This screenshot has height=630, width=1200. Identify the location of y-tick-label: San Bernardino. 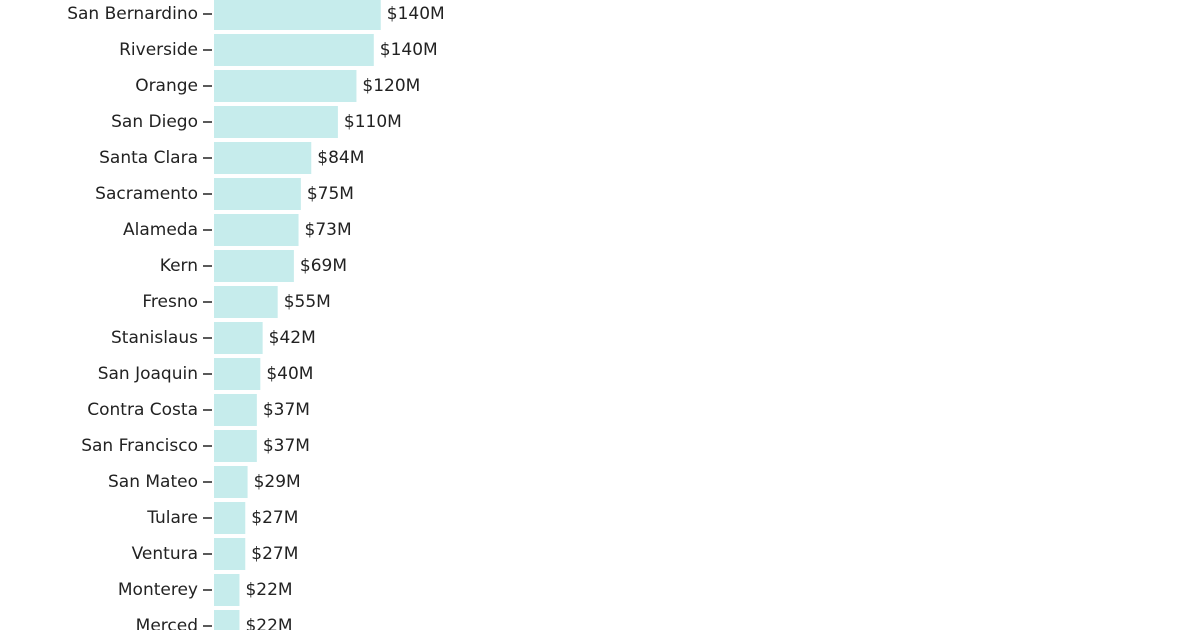
(132, 14).